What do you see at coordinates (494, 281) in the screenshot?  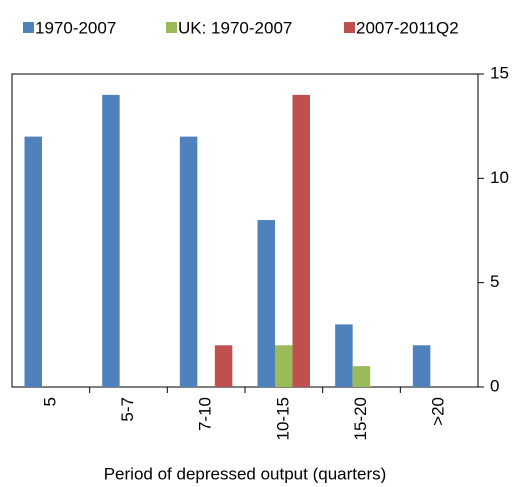 I see `y-tick-label: 5` at bounding box center [494, 281].